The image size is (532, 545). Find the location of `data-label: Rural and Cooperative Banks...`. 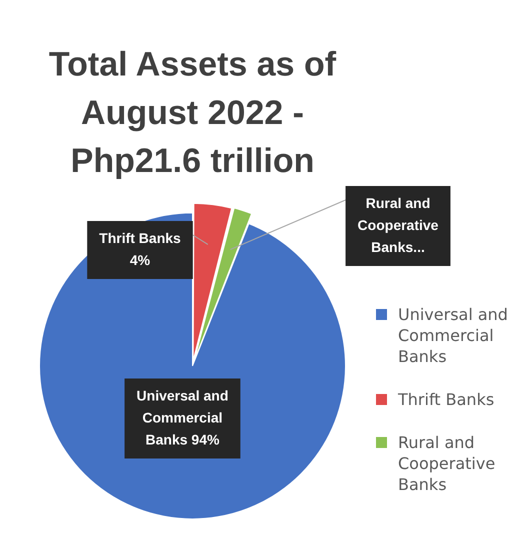

data-label: Rural and Cooperative Banks... is located at coordinates (398, 224).